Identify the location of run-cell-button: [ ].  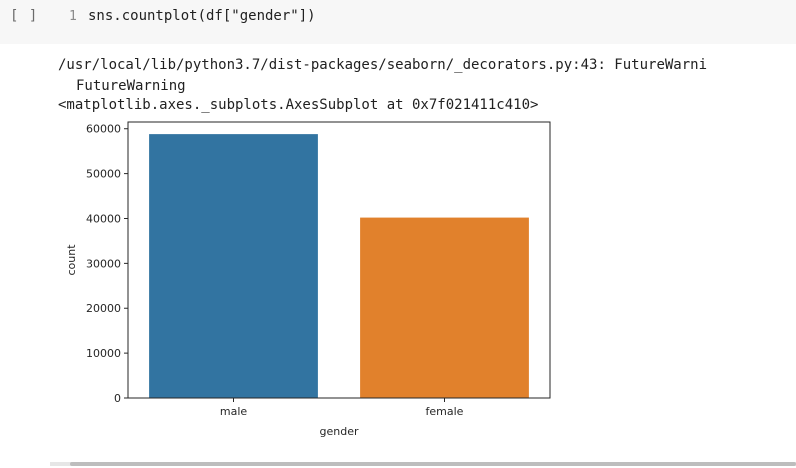
(24, 16).